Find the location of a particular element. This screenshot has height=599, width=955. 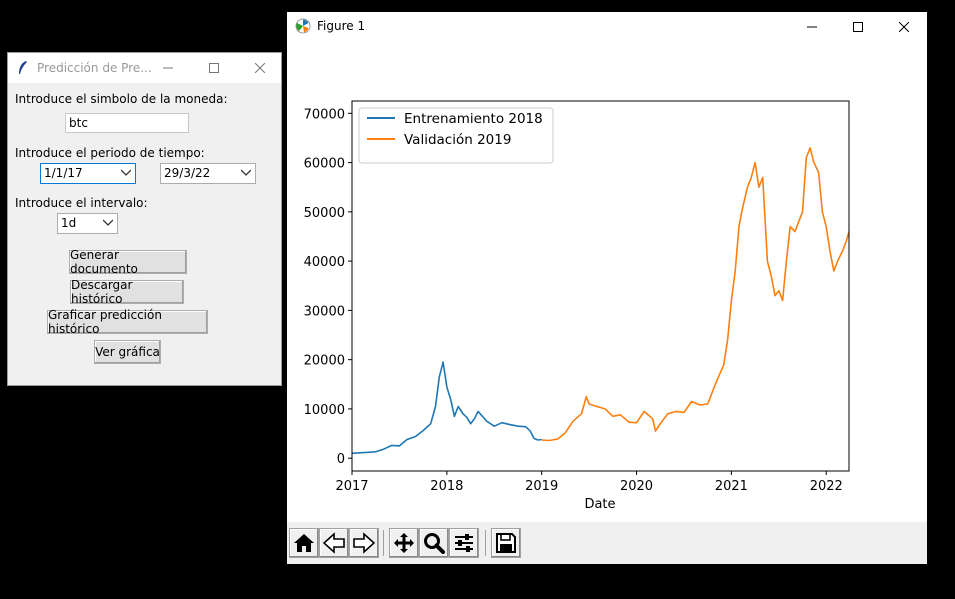

x-tick-label: 2018 is located at coordinates (446, 486).